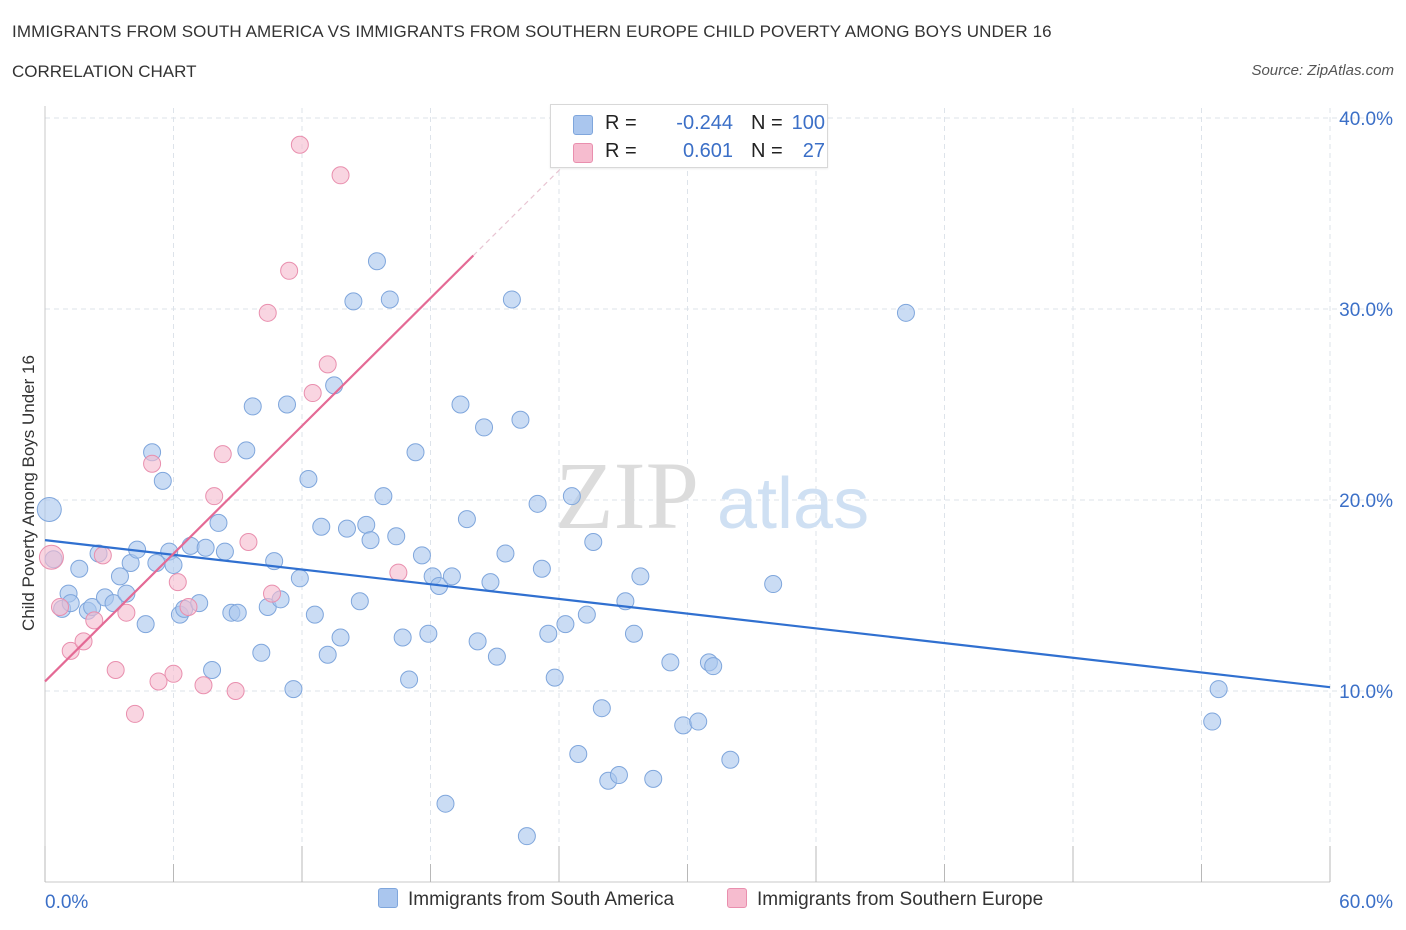 This screenshot has width=1406, height=930. I want to click on y-tick-label: 40.0%, so click(1366, 119).